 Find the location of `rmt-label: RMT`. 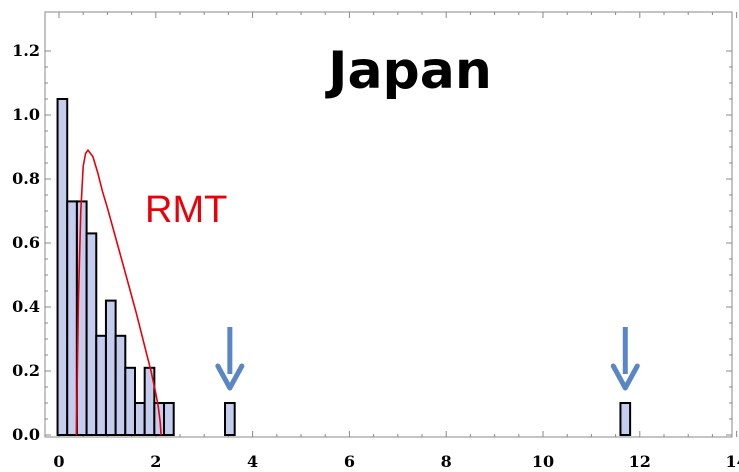

rmt-label: RMT is located at coordinates (186, 210).